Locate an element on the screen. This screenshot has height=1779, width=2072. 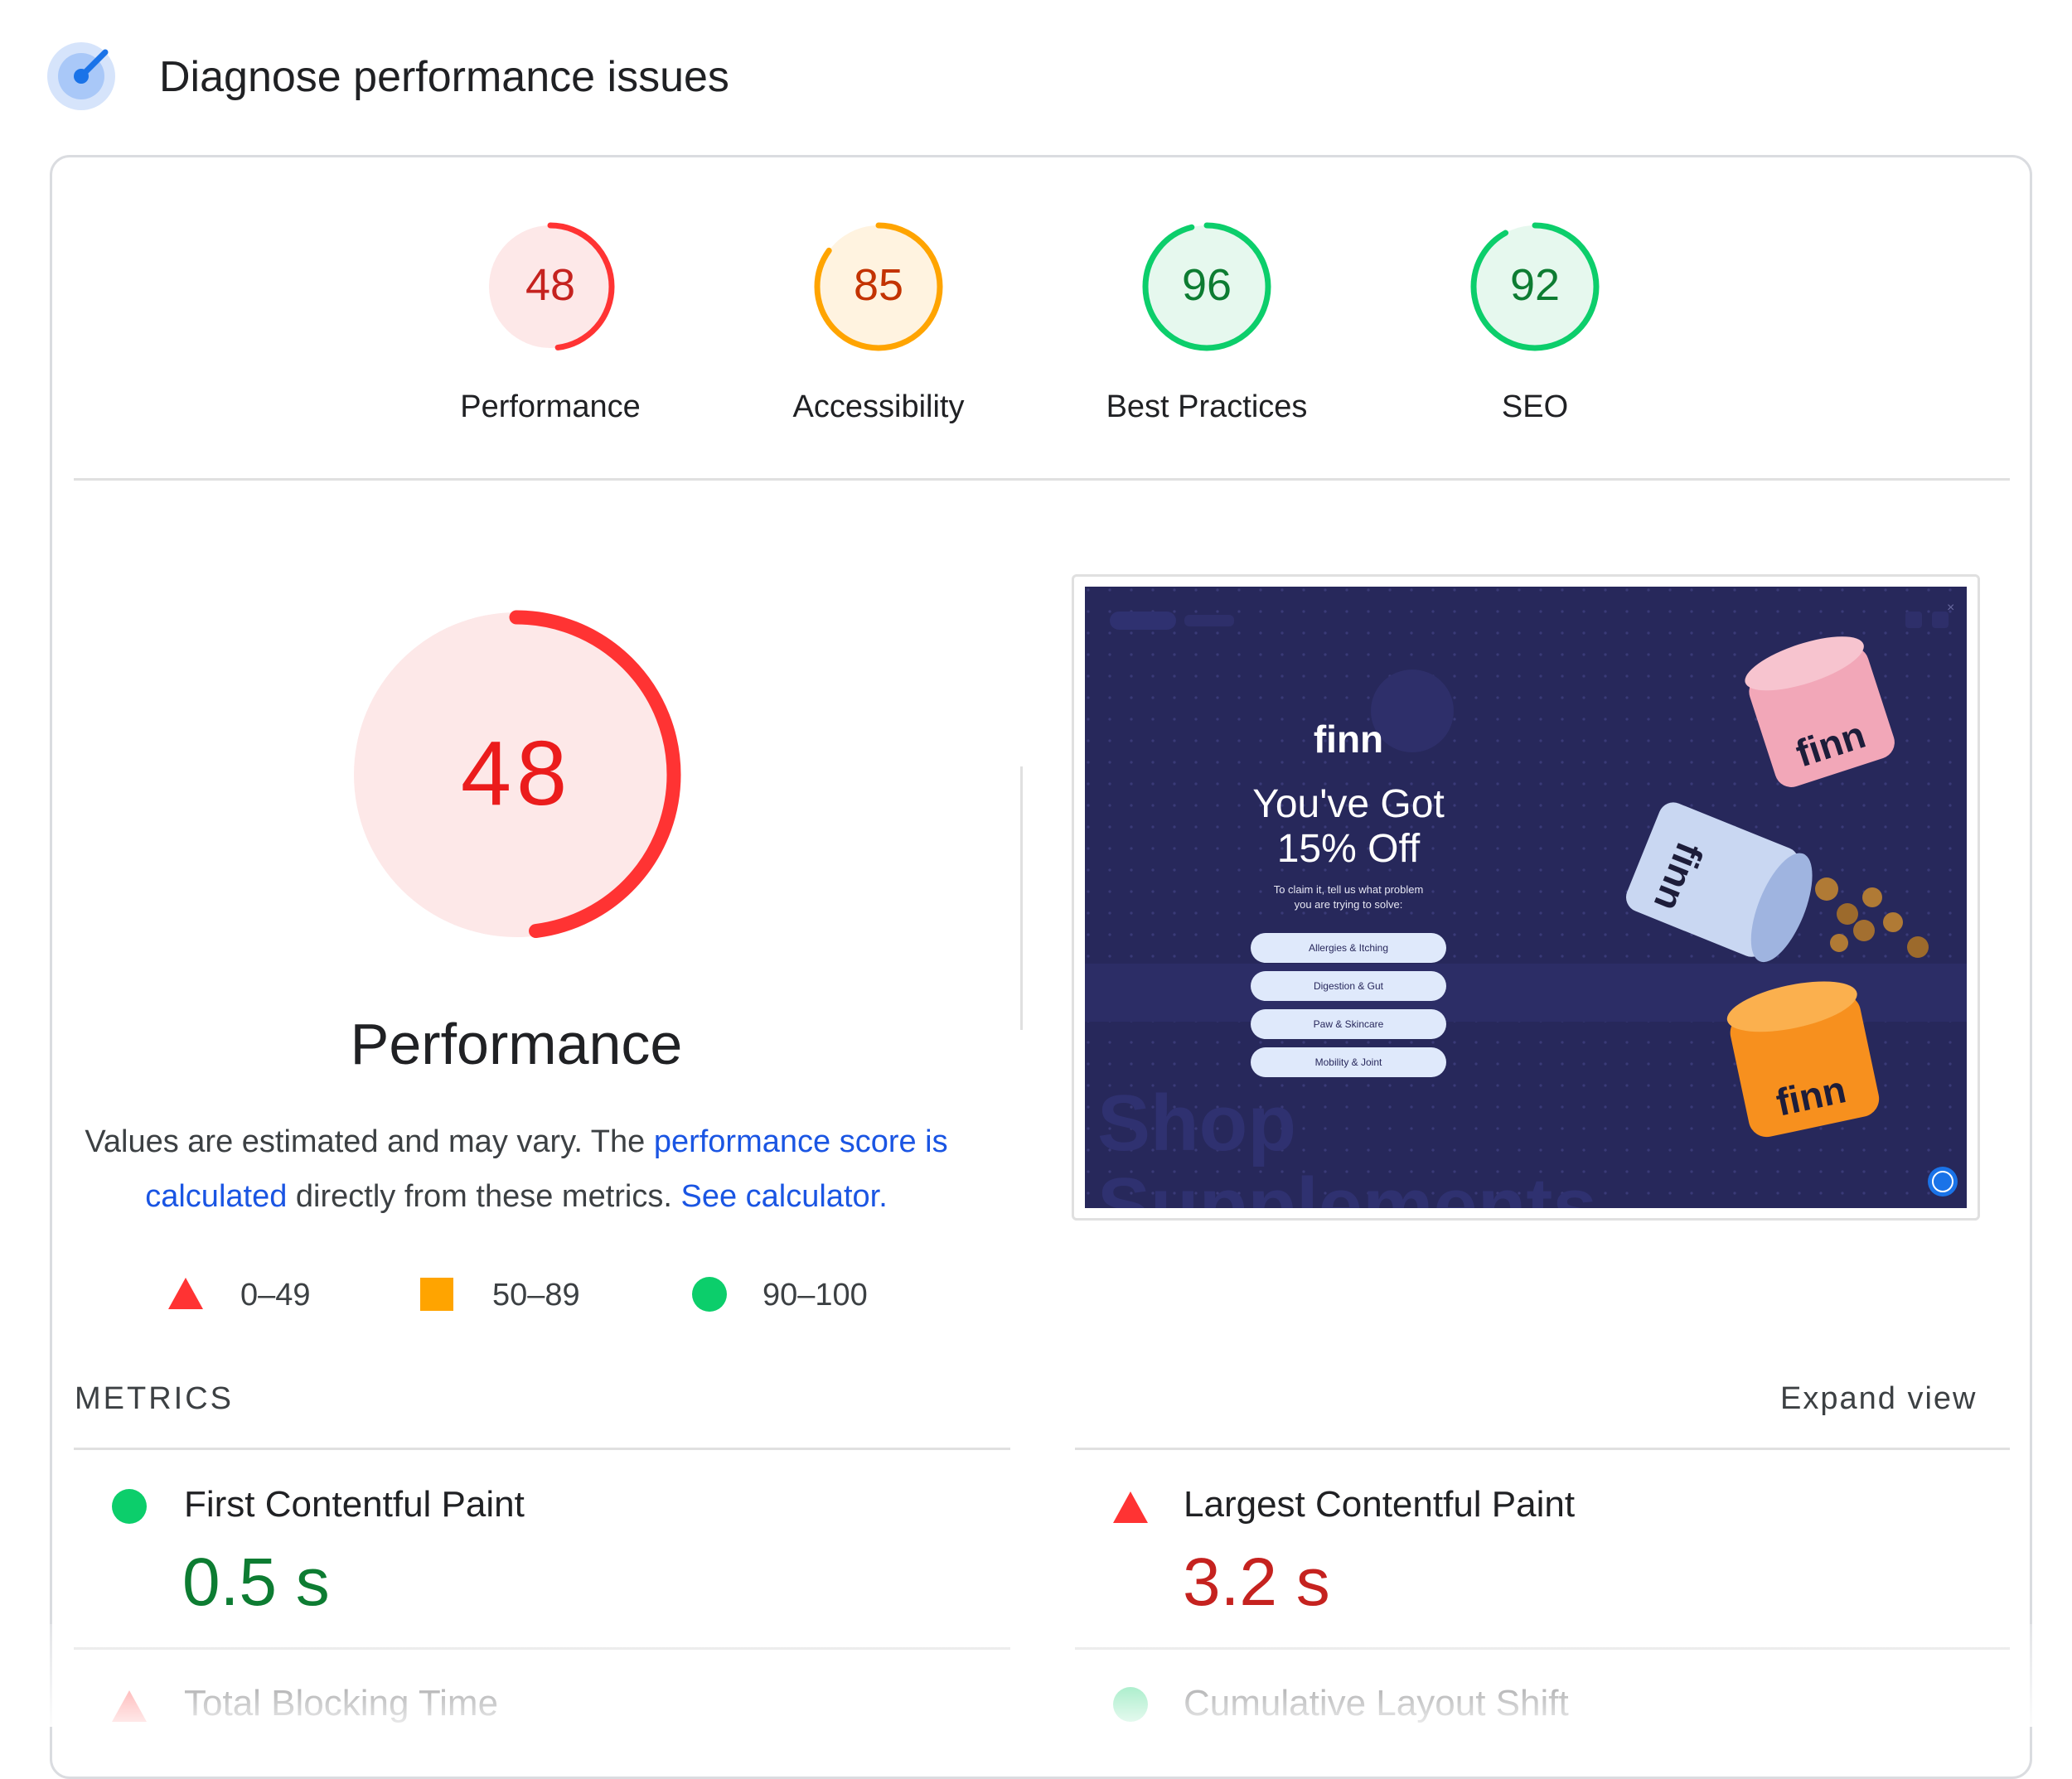
page-title: Diagnose performance issues is located at coordinates (444, 77).